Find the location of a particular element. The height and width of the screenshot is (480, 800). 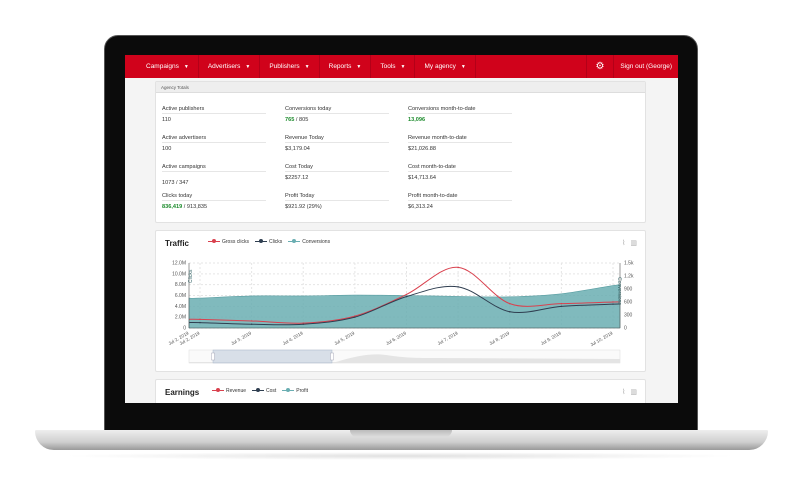

legend-conversions: Conversions is located at coordinates (309, 242).